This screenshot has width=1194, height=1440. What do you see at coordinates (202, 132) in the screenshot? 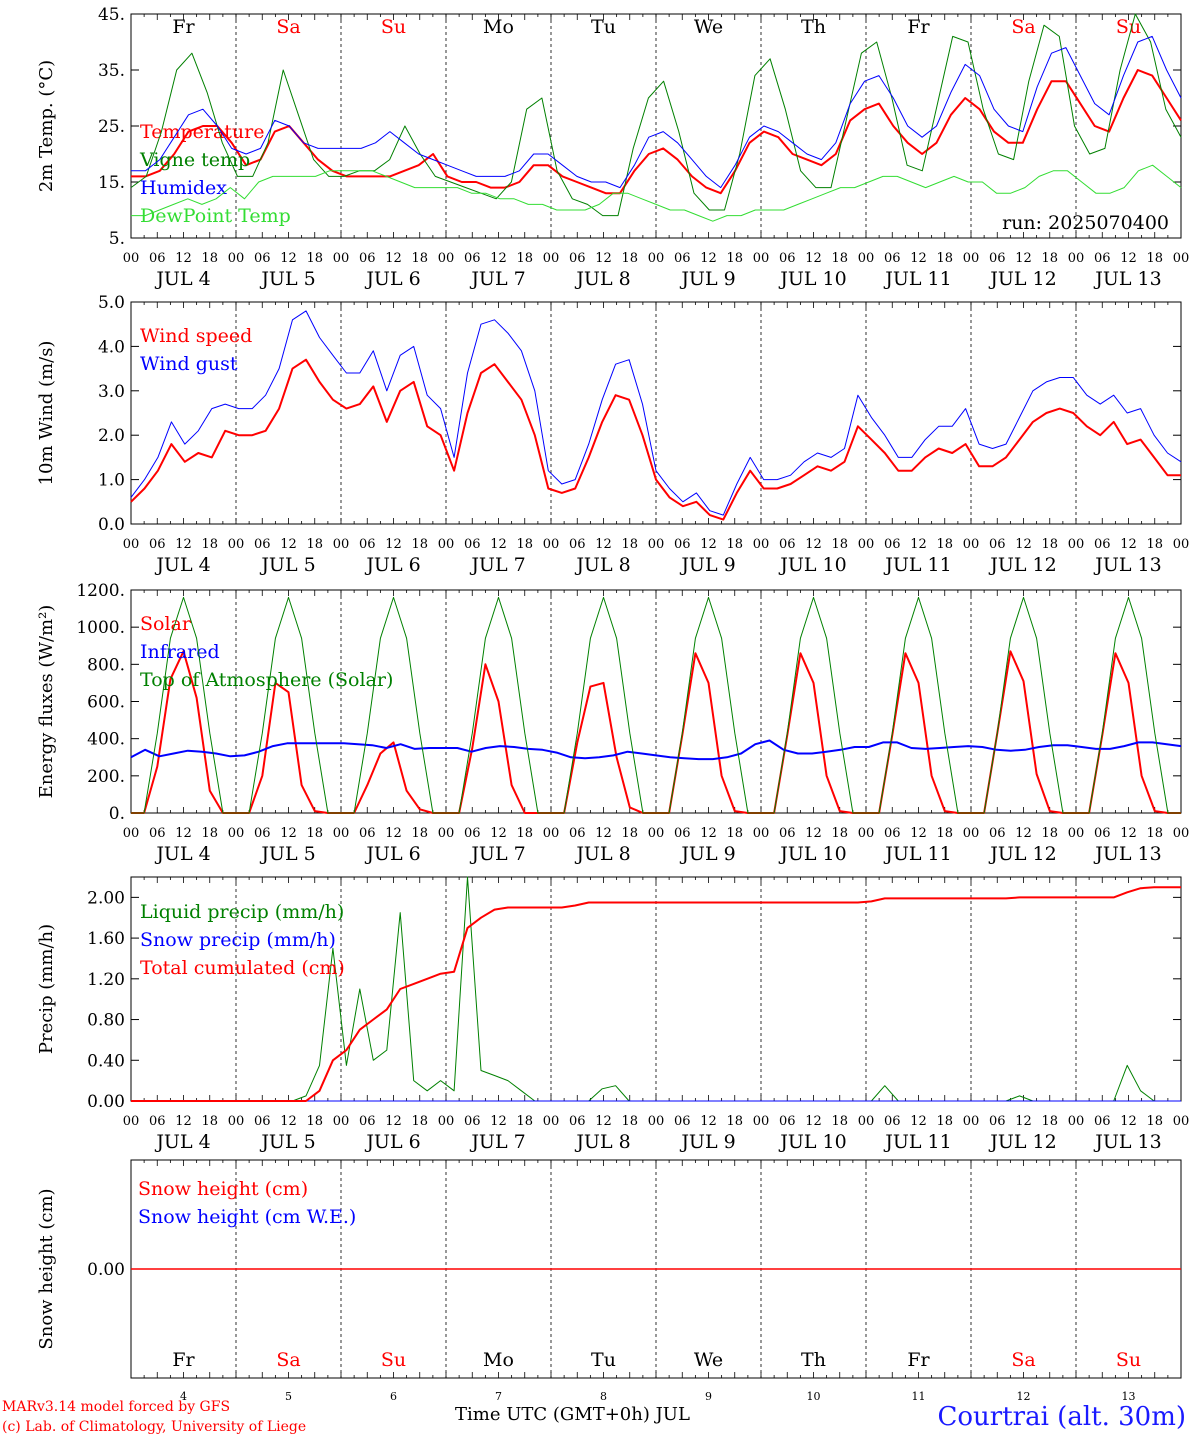
I see `legend-entry: Temperature` at bounding box center [202, 132].